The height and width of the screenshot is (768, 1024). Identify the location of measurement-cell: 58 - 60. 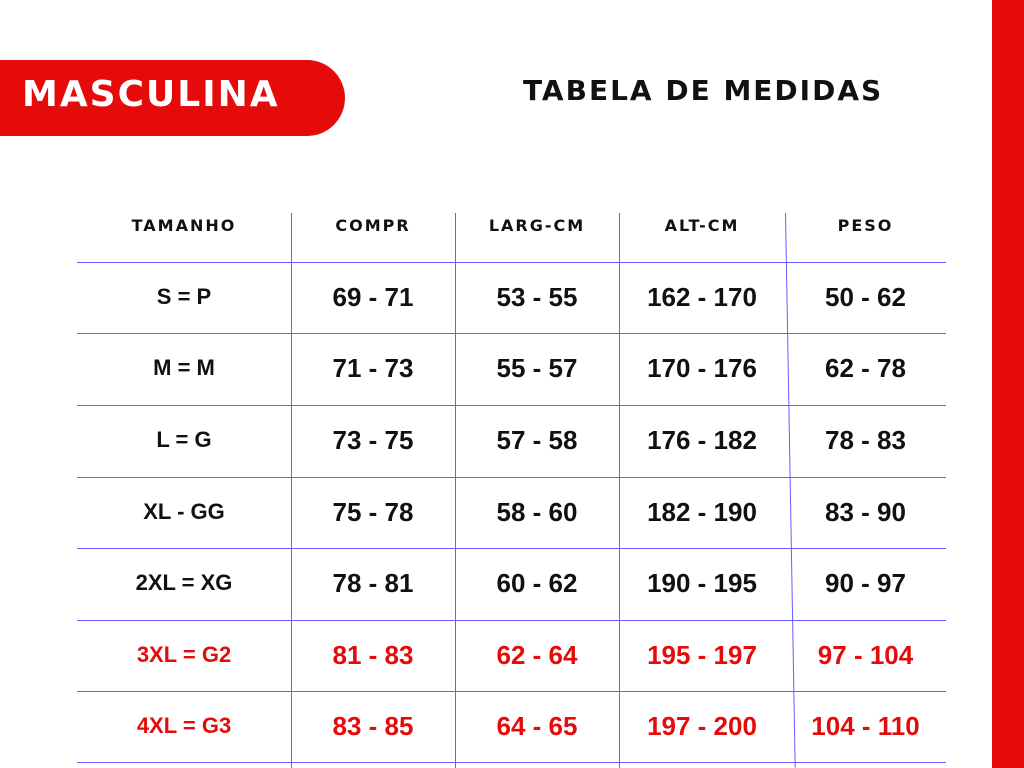
(537, 512).